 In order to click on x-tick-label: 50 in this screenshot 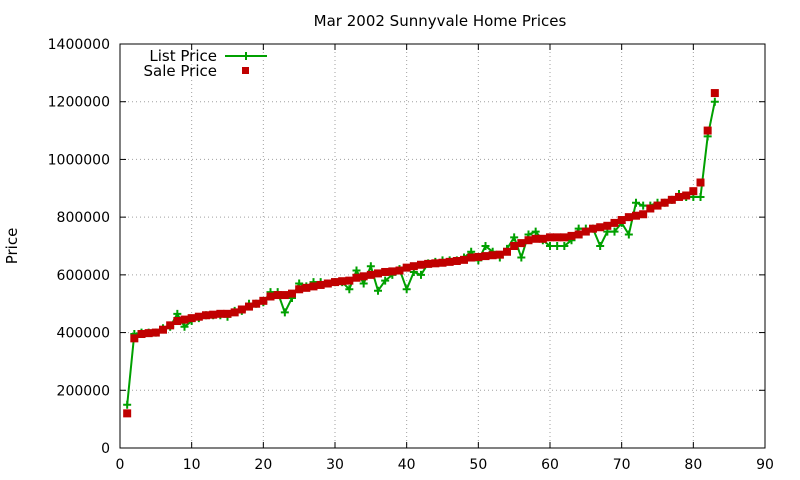, I will do `click(478, 465)`.